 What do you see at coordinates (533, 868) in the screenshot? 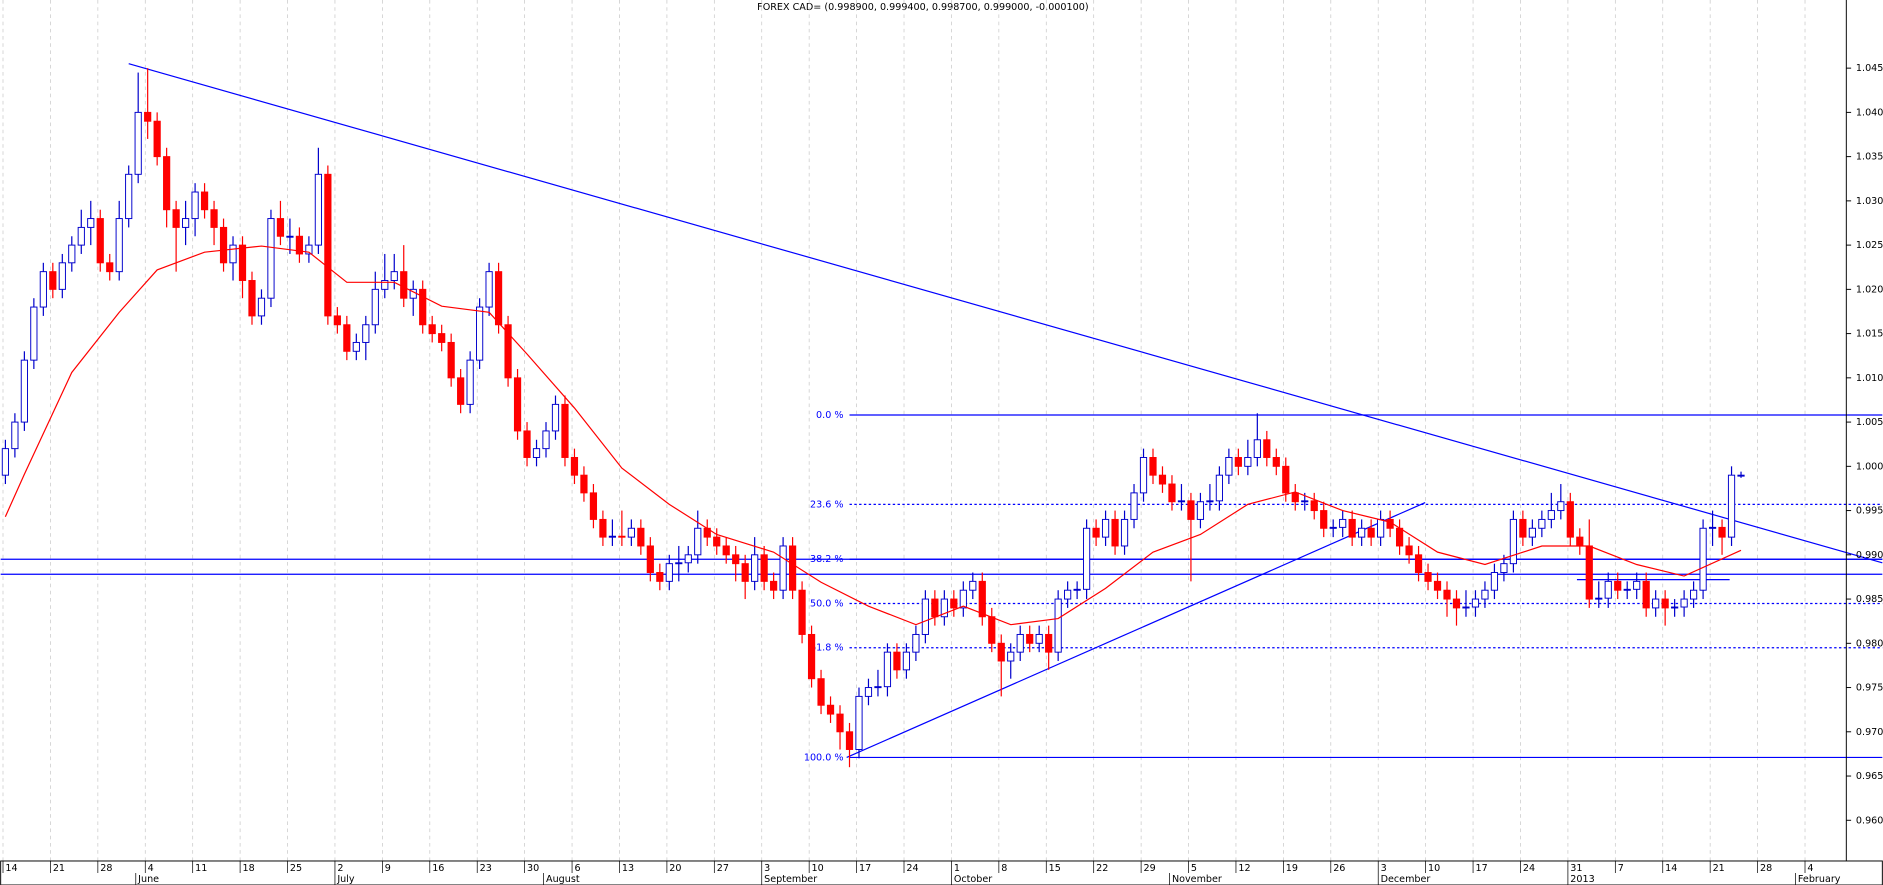
I see `x-tick-label: 30` at bounding box center [533, 868].